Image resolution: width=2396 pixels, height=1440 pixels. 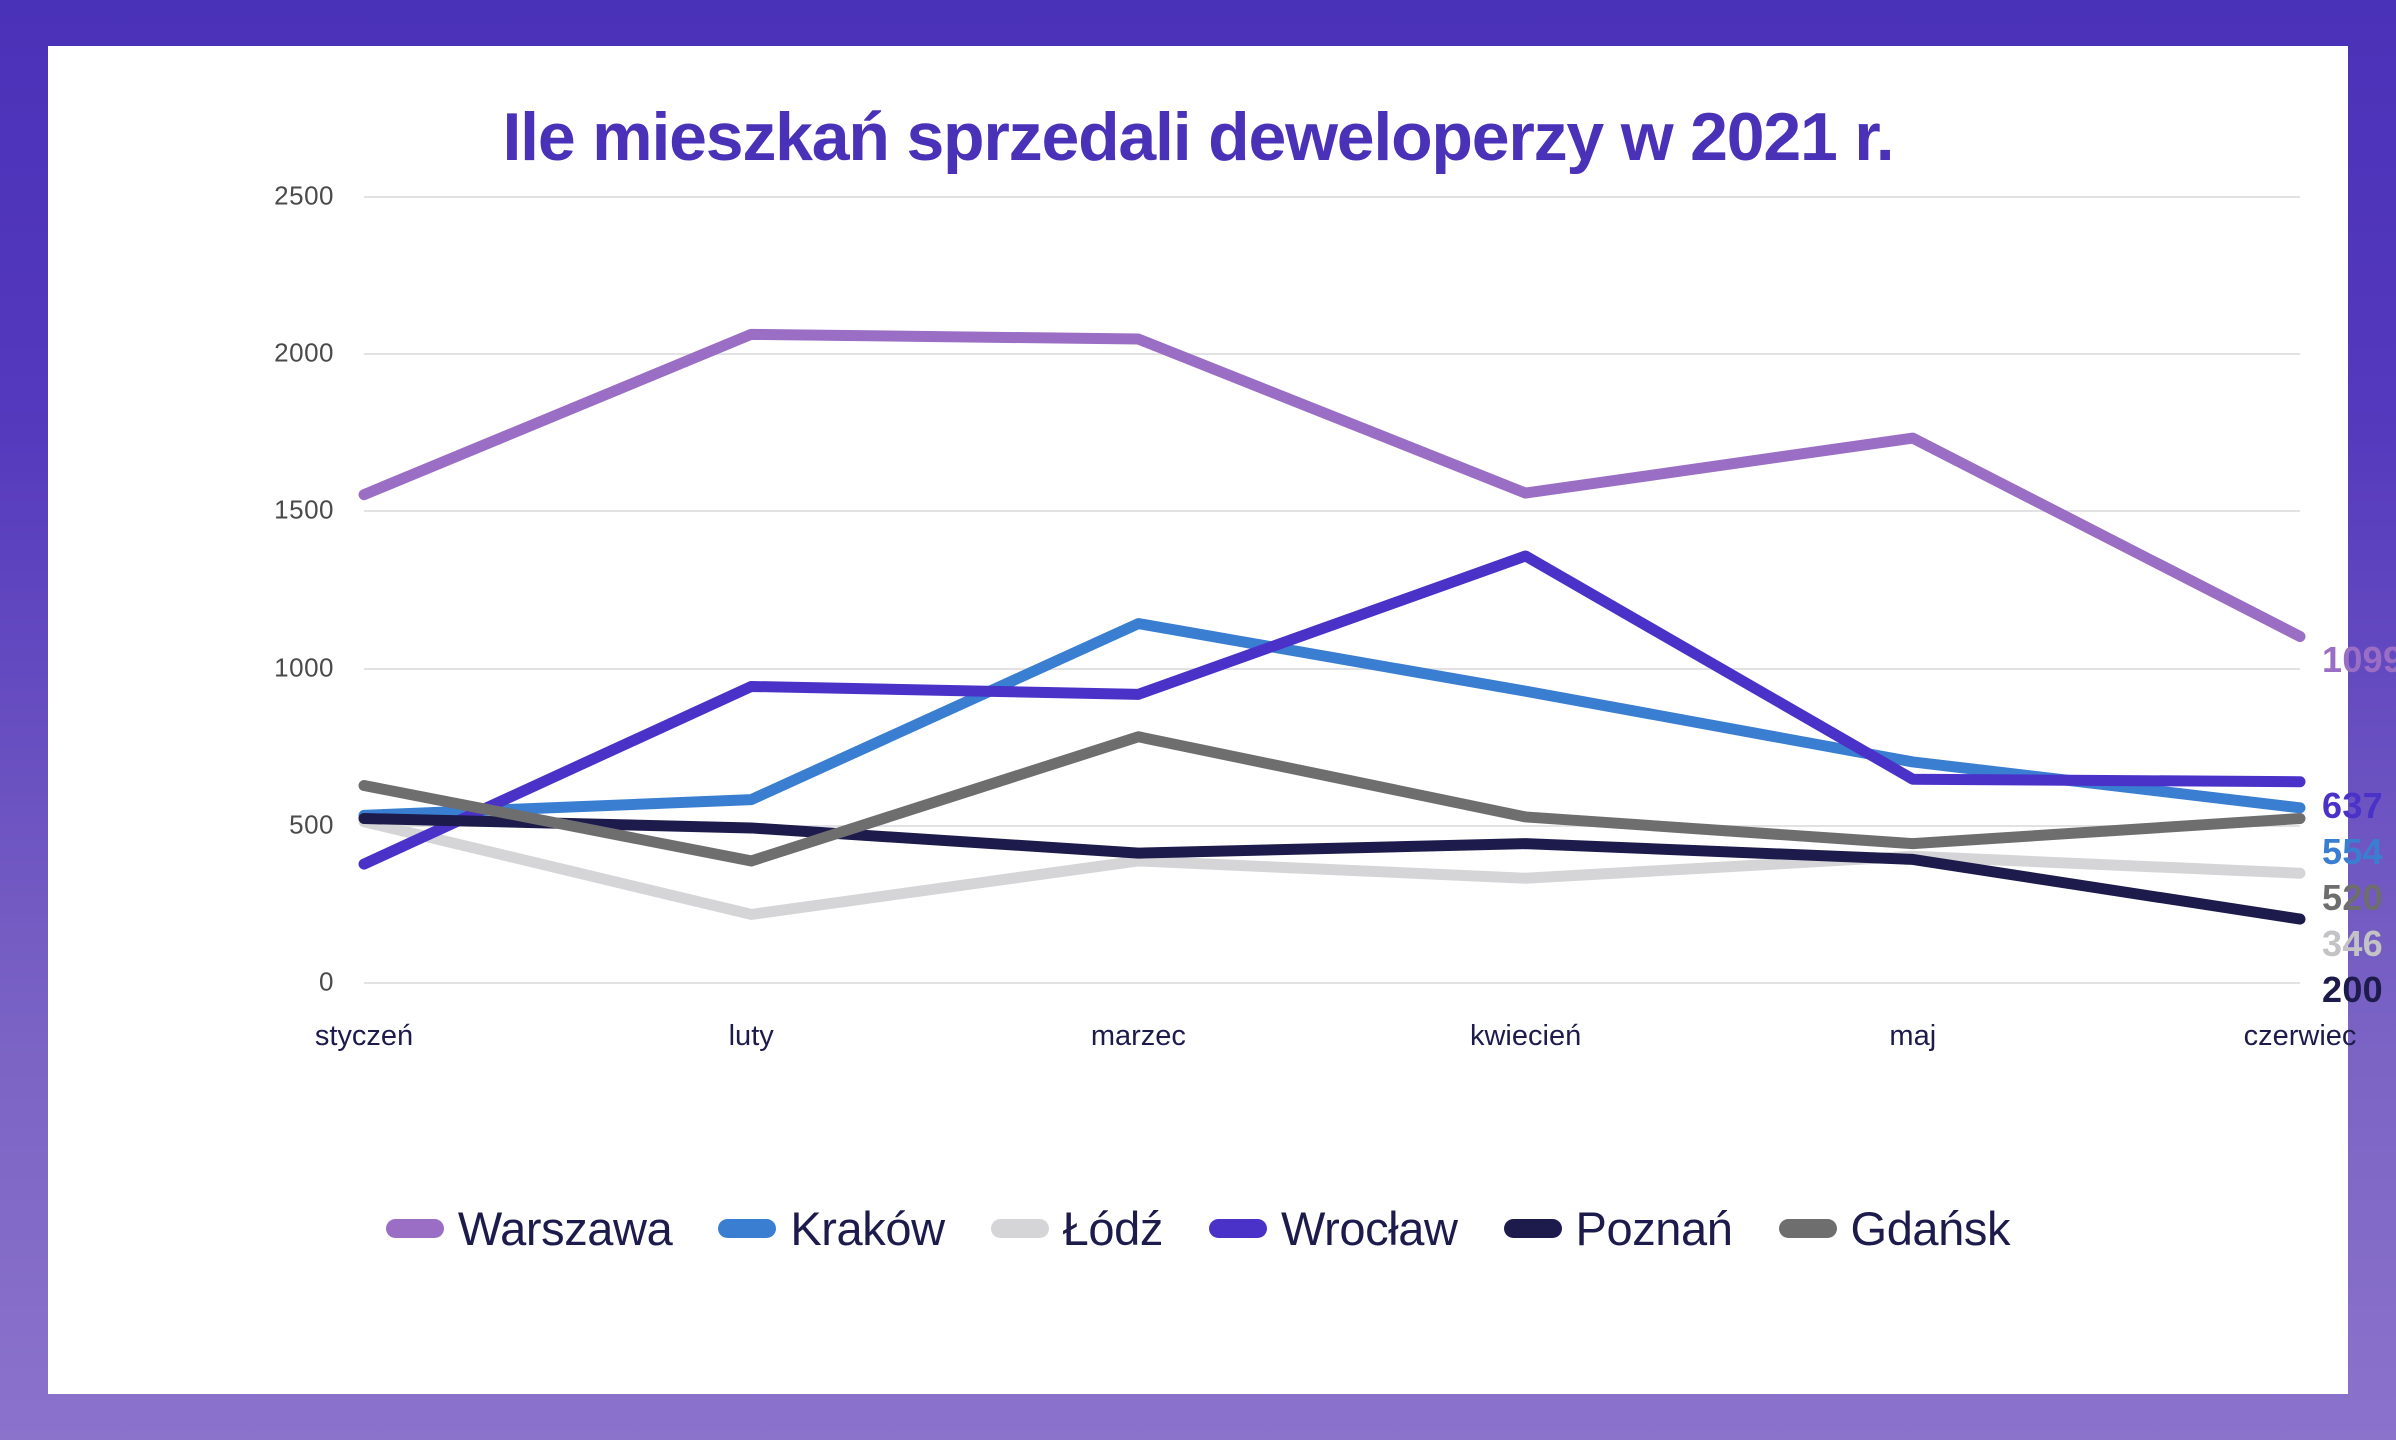 I want to click on end-label-gdańsk: 520, so click(x=2352, y=897).